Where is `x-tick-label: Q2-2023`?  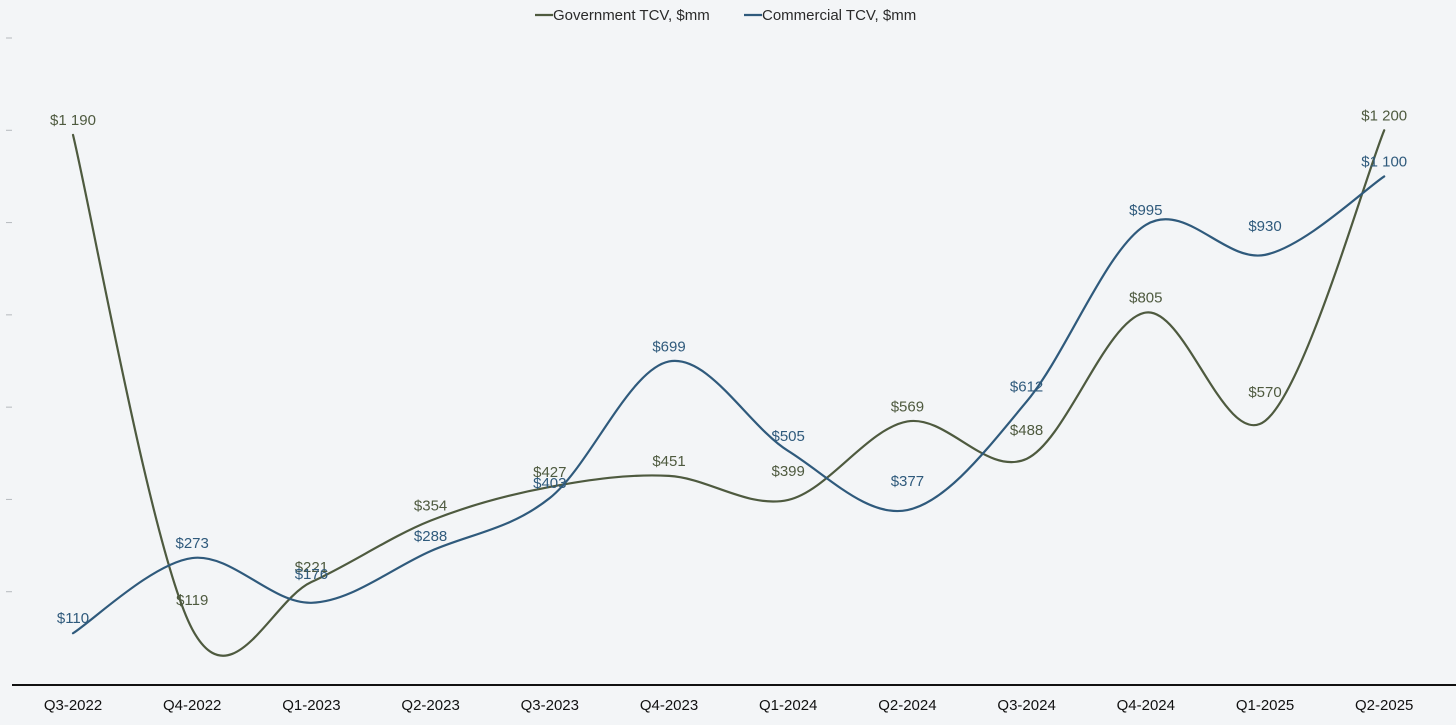
x-tick-label: Q2-2023 is located at coordinates (430, 705).